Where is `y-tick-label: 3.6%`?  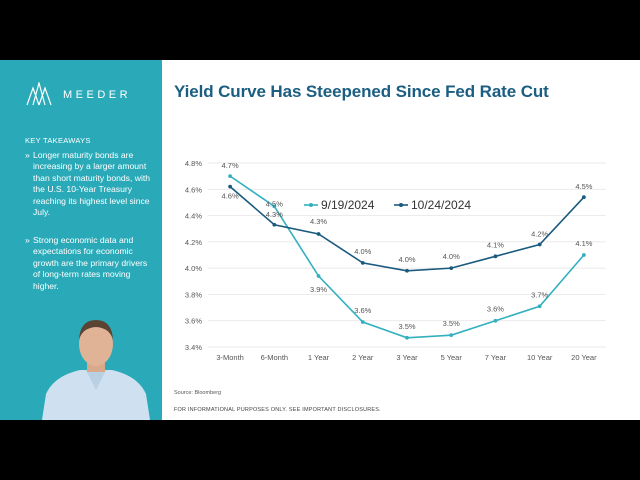
y-tick-label: 3.6% is located at coordinates (193, 321).